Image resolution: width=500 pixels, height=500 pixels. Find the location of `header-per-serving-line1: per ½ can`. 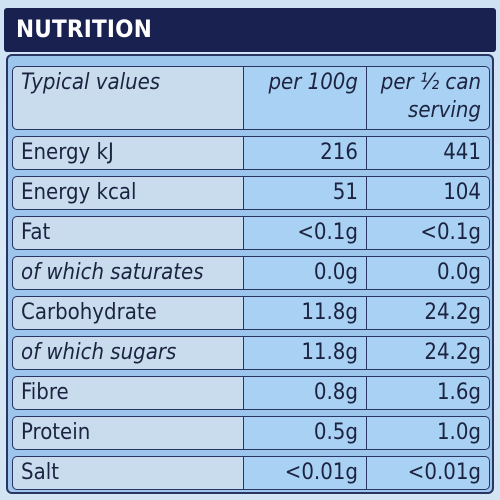

header-per-serving-line1: per ½ can is located at coordinates (430, 82).